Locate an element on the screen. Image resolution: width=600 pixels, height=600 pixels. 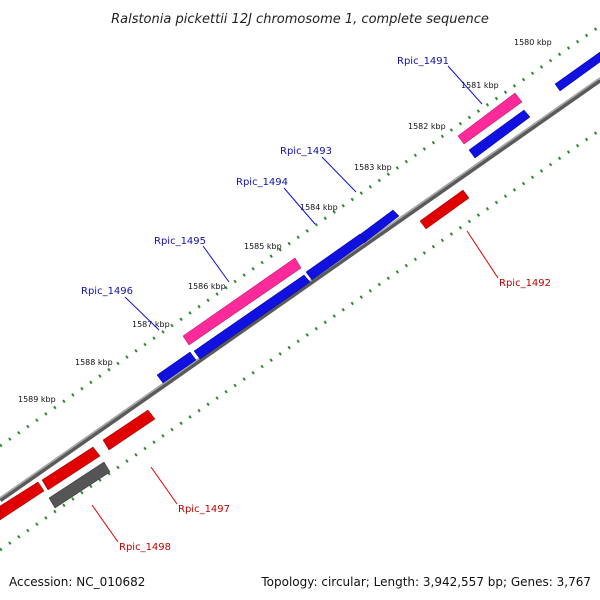
kbp-label: 1586 kbp is located at coordinates (207, 286).